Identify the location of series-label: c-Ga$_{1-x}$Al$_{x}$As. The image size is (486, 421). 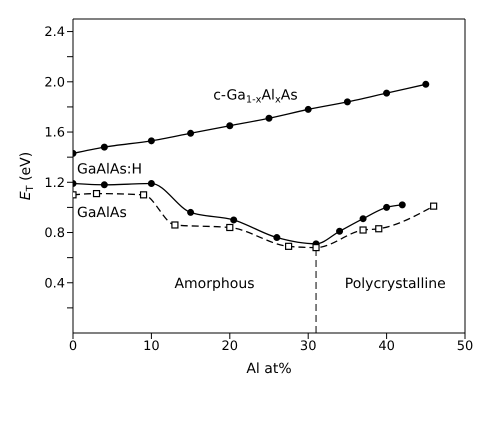
(255, 96).